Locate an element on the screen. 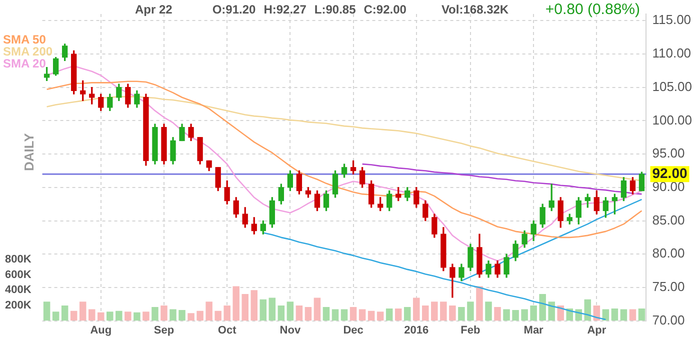  series-label: SMA 20 is located at coordinates (24, 63).